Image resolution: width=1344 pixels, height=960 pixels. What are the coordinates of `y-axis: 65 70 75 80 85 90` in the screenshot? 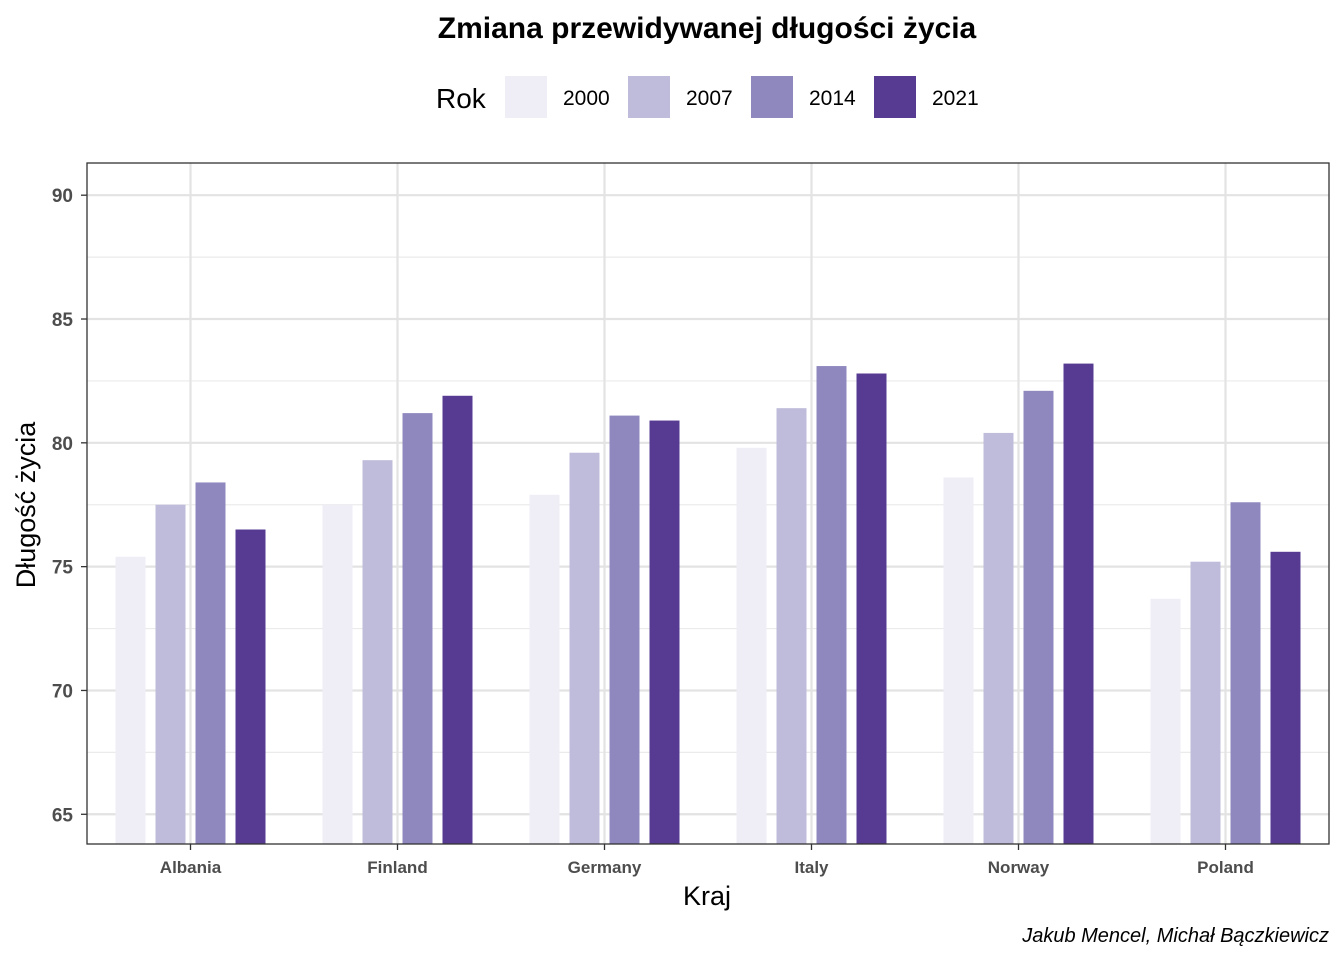 It's located at (69, 506).